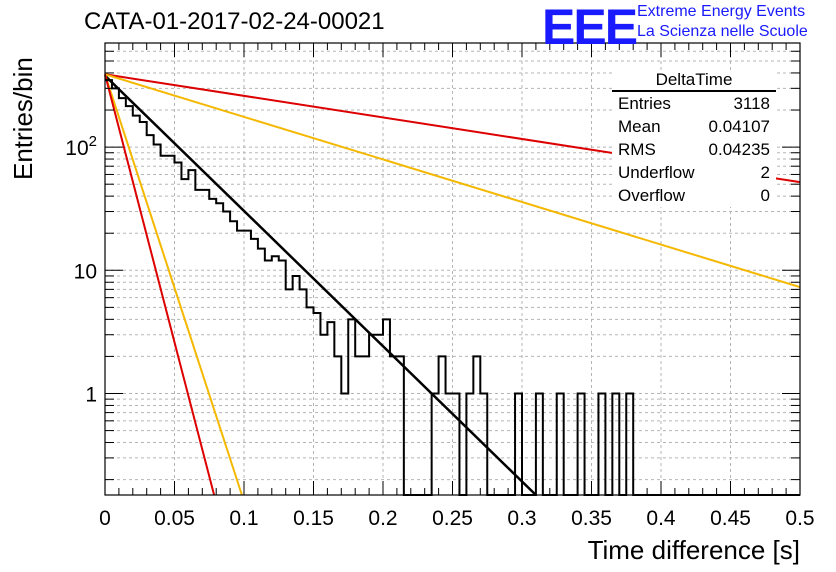 The image size is (836, 572). What do you see at coordinates (722, 31) in the screenshot?
I see `logo-line-2: La Scienza nelle Scuole` at bounding box center [722, 31].